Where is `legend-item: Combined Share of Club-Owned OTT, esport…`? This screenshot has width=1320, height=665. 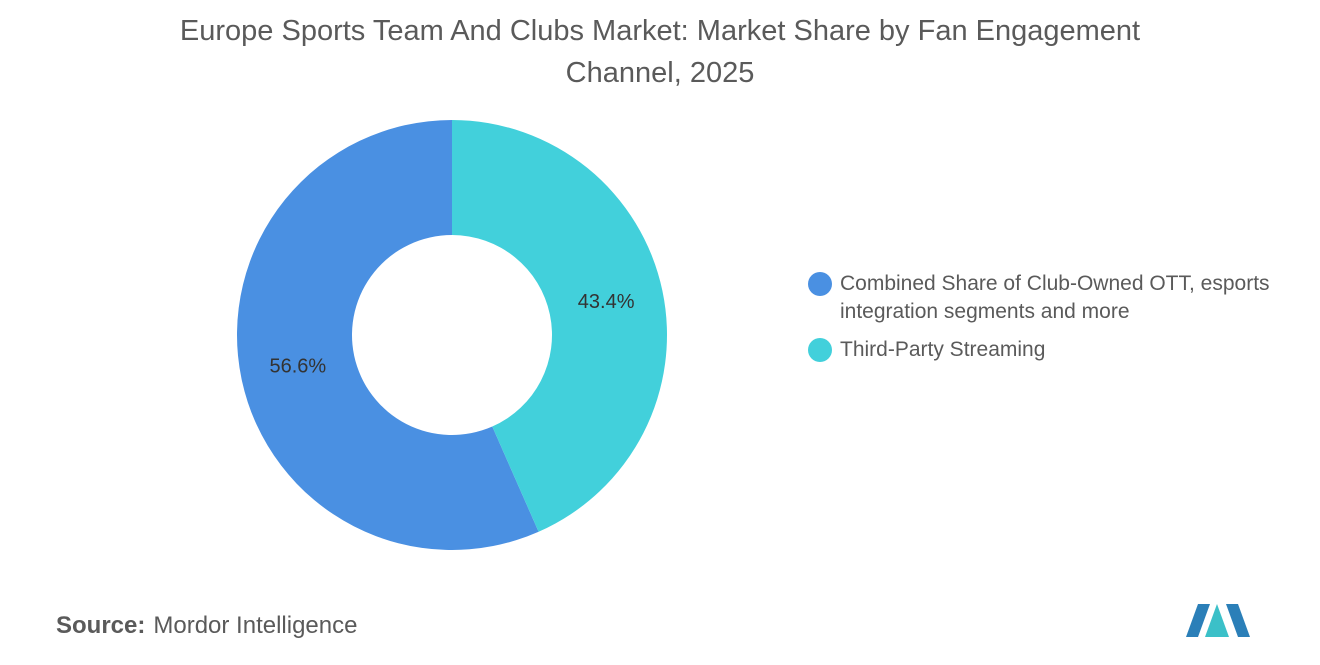 legend-item: Combined Share of Club-Owned OTT, esport… is located at coordinates (1063, 298).